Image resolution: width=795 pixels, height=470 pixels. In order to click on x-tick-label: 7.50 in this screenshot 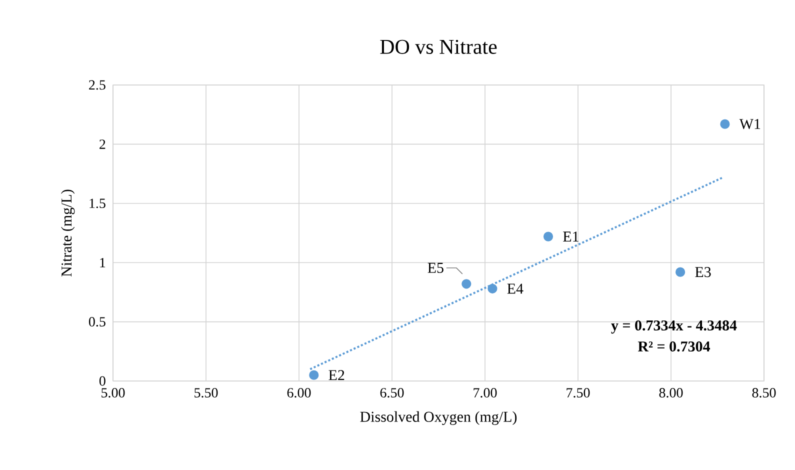, I will do `click(578, 393)`.